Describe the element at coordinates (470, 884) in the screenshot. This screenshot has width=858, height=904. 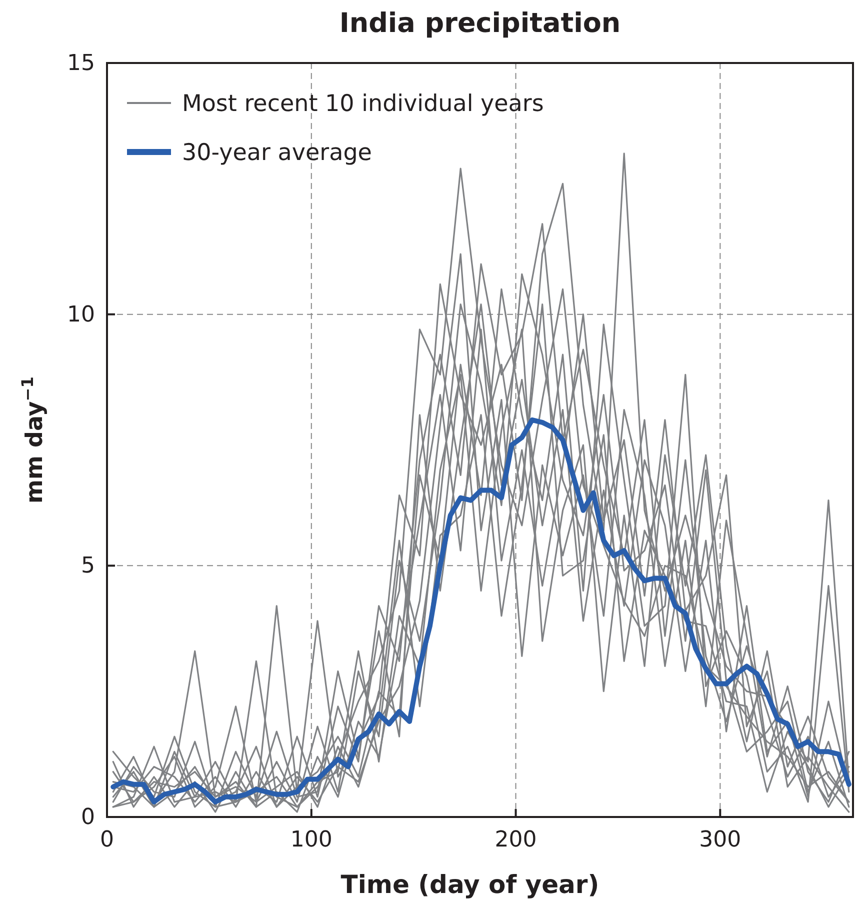
I see `x-axis-title: Time (day of year)` at that location.